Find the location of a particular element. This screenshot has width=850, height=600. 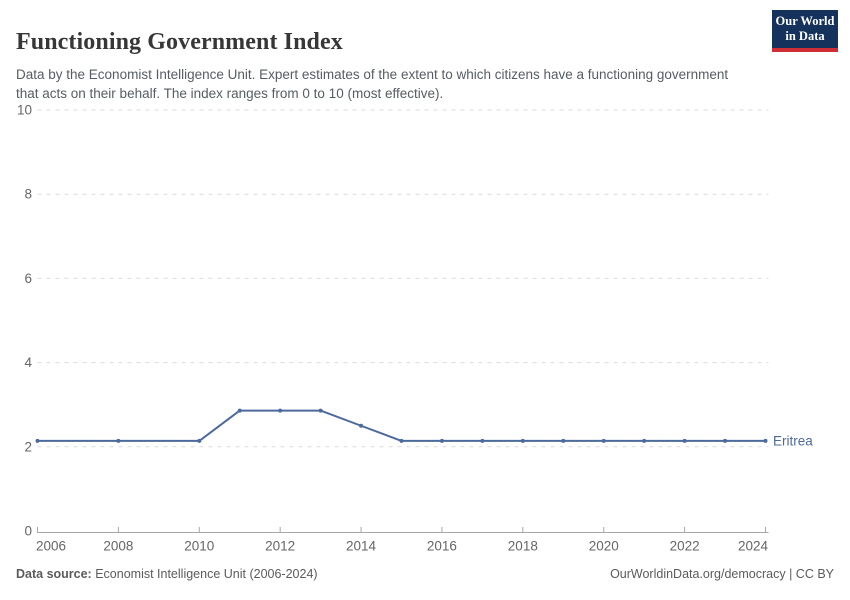

data-point-2021 is located at coordinates (644, 440).